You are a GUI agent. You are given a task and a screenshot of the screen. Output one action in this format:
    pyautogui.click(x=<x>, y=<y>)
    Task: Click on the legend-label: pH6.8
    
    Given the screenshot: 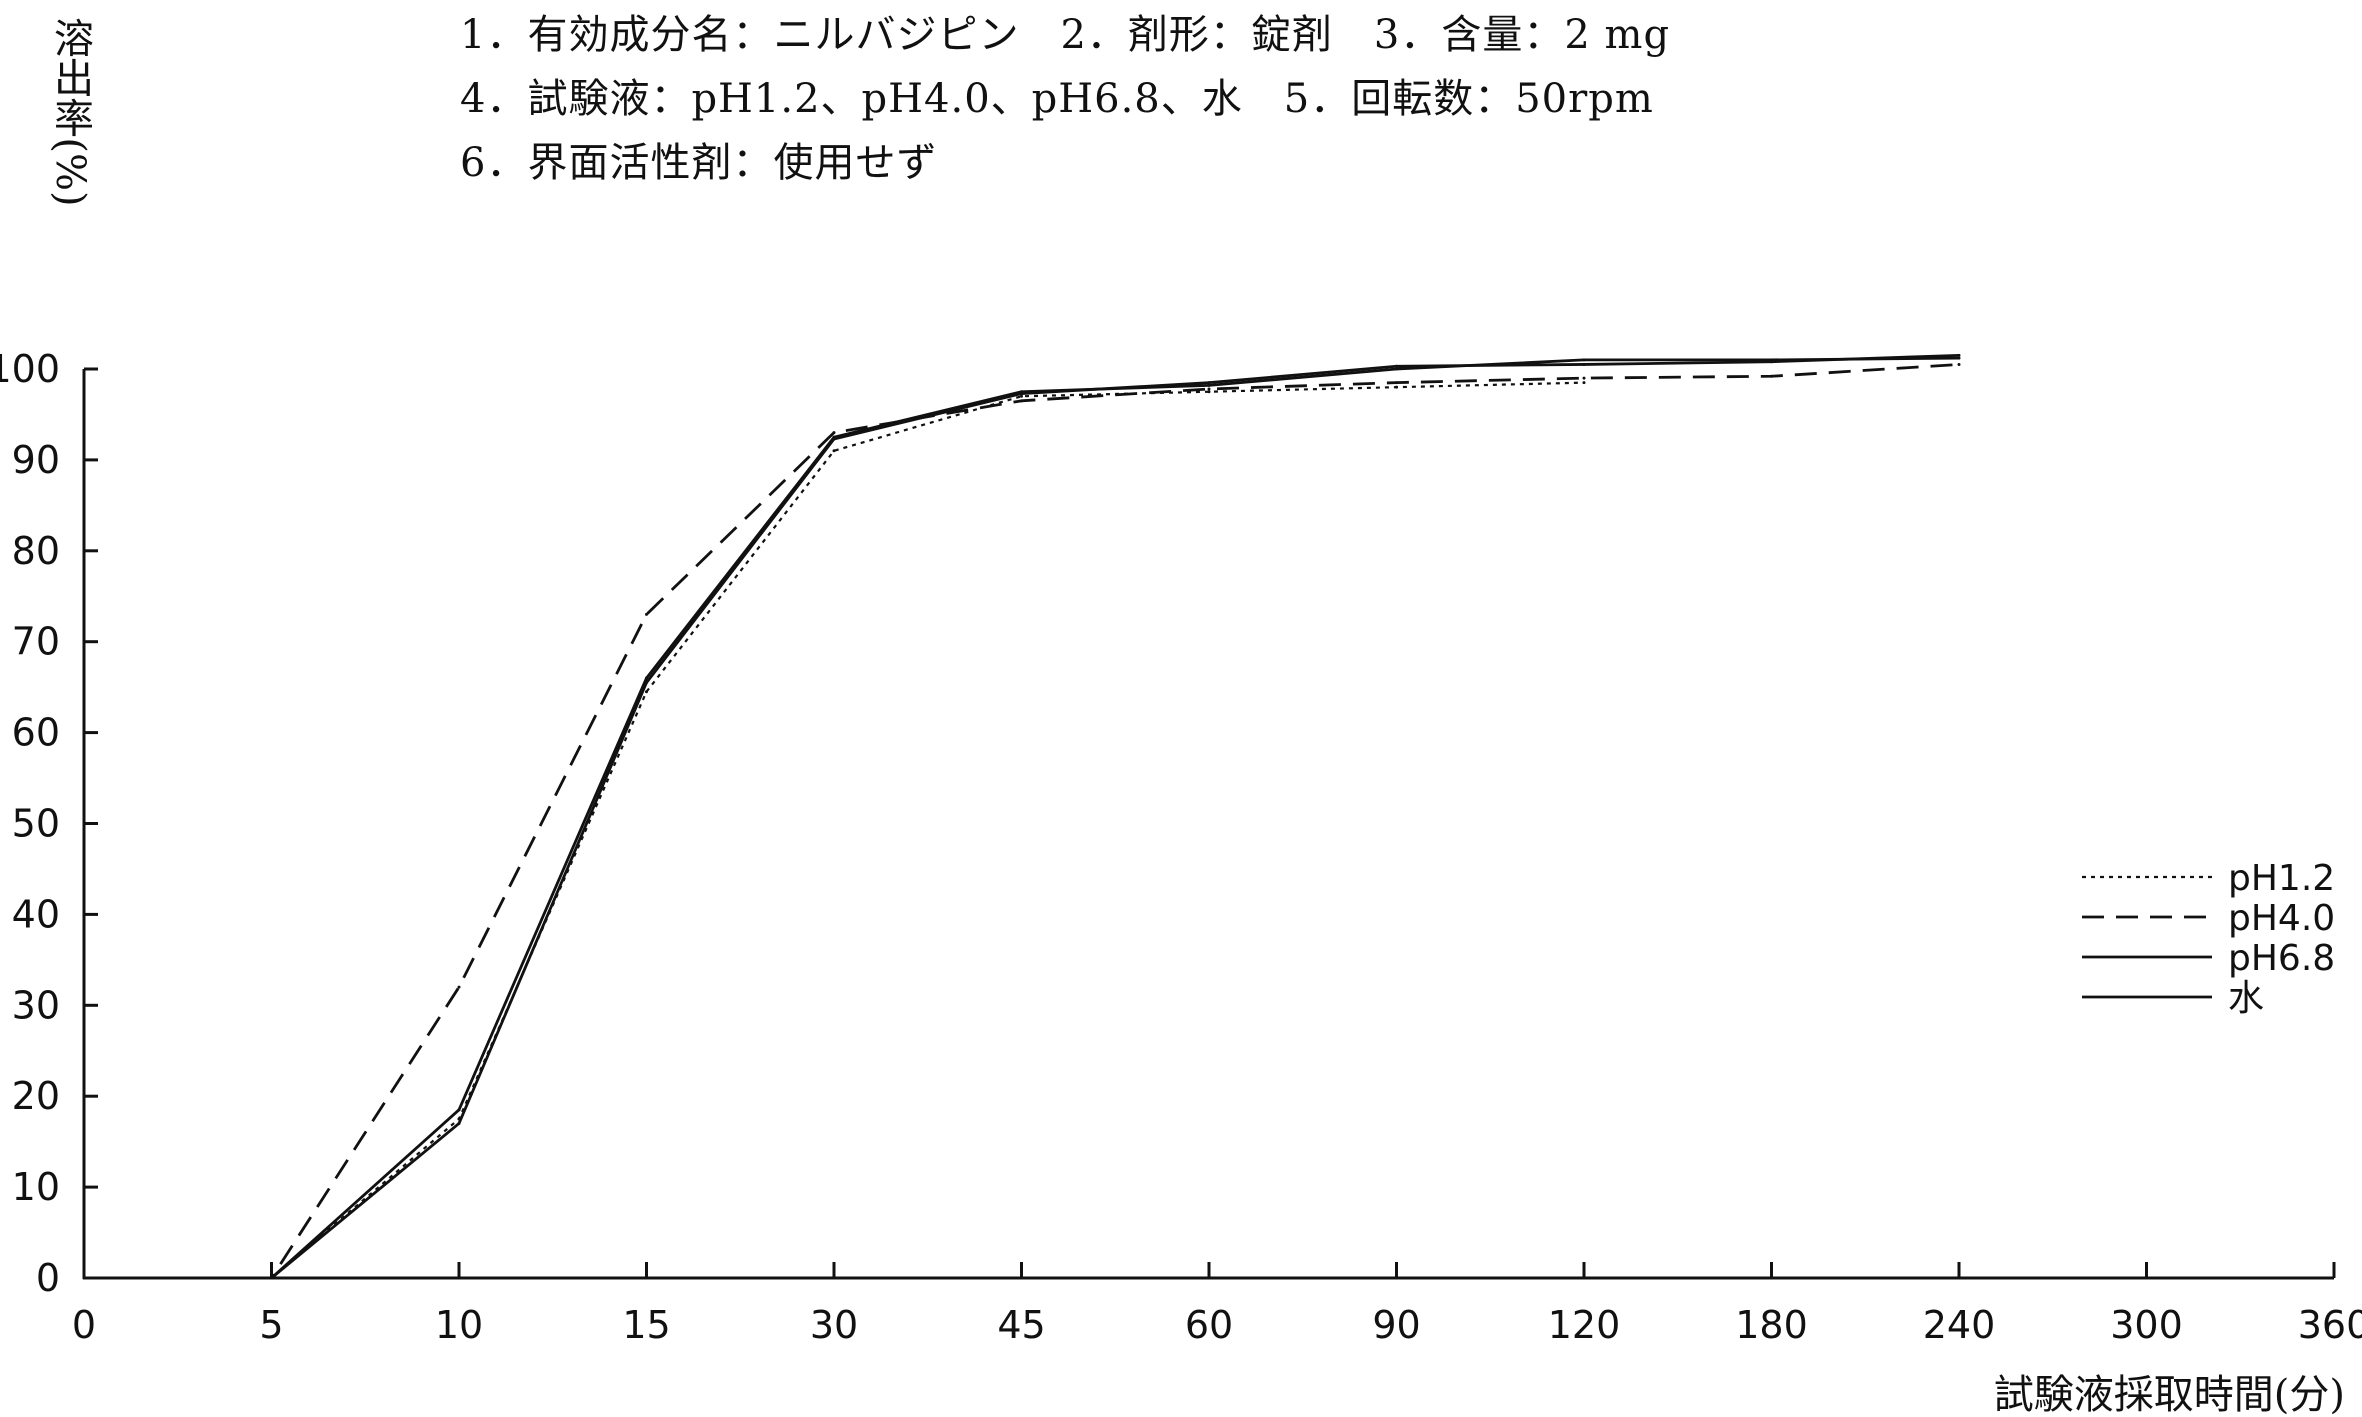 What is the action you would take?
    pyautogui.click(x=2281, y=958)
    